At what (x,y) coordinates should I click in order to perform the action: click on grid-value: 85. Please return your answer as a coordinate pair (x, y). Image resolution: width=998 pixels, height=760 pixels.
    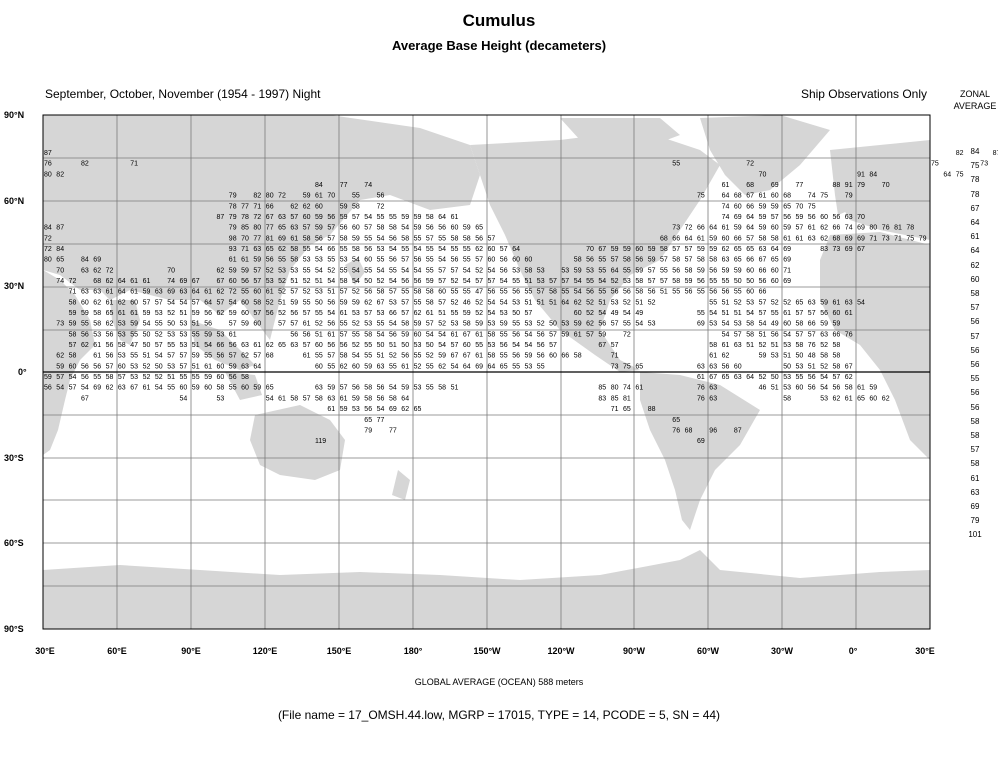
    Looking at the image, I should click on (615, 398).